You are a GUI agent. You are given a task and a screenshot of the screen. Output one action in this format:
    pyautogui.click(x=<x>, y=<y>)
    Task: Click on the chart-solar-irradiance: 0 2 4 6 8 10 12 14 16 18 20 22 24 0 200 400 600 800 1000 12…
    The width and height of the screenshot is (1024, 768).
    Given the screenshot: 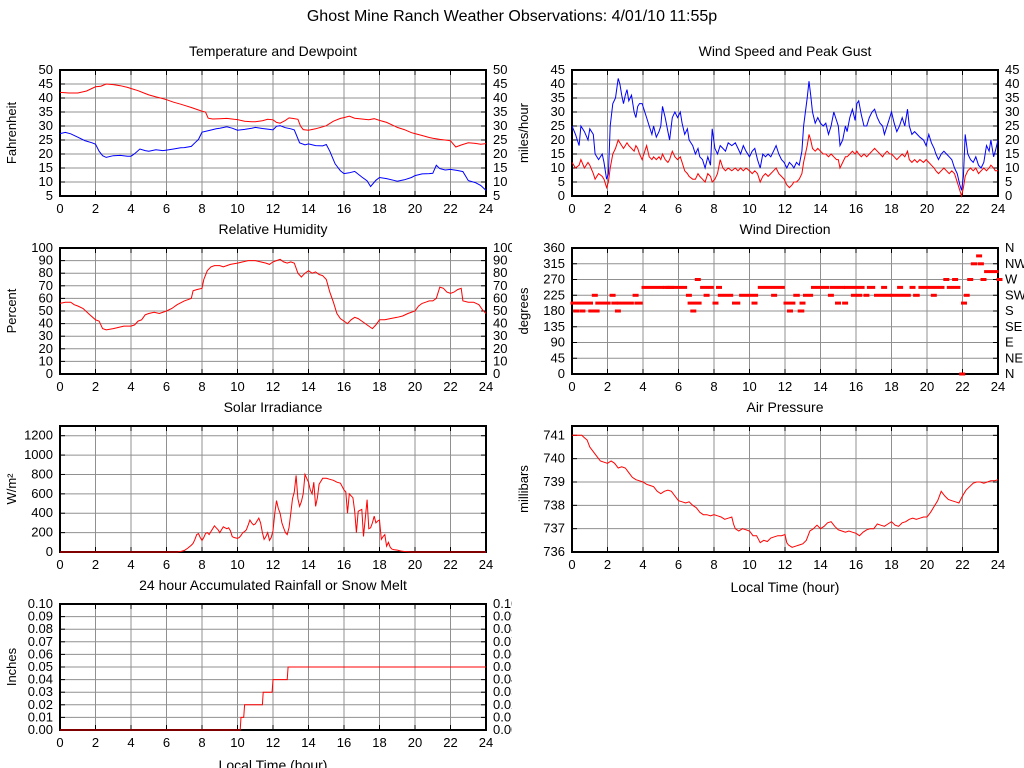 What is the action you would take?
    pyautogui.click(x=256, y=487)
    